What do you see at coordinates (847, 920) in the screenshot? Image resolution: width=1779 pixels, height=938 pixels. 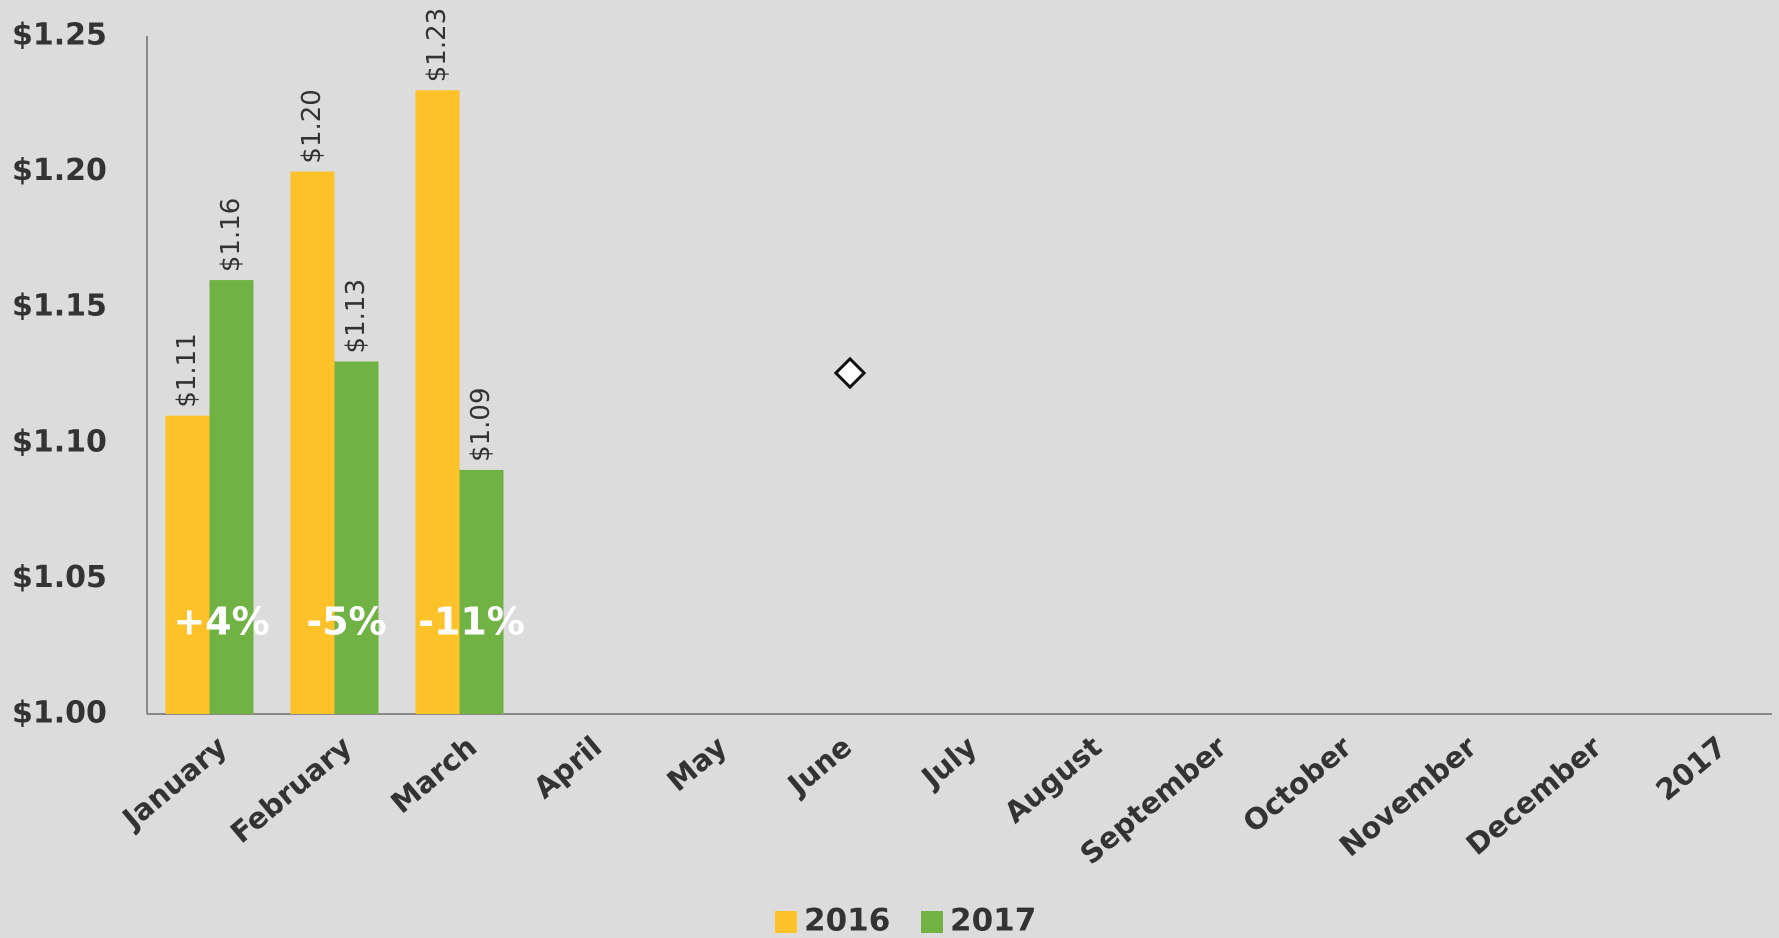 I see `legend-label: 2016` at bounding box center [847, 920].